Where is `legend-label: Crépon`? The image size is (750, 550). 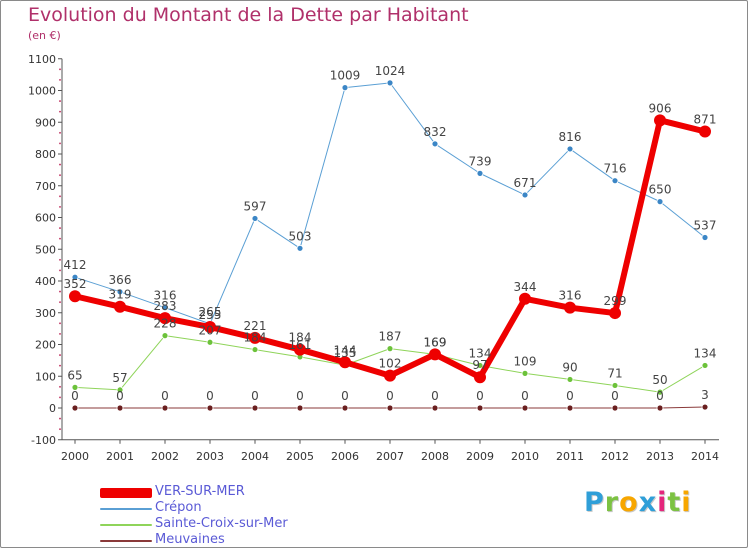 legend-label: Crépon is located at coordinates (178, 507).